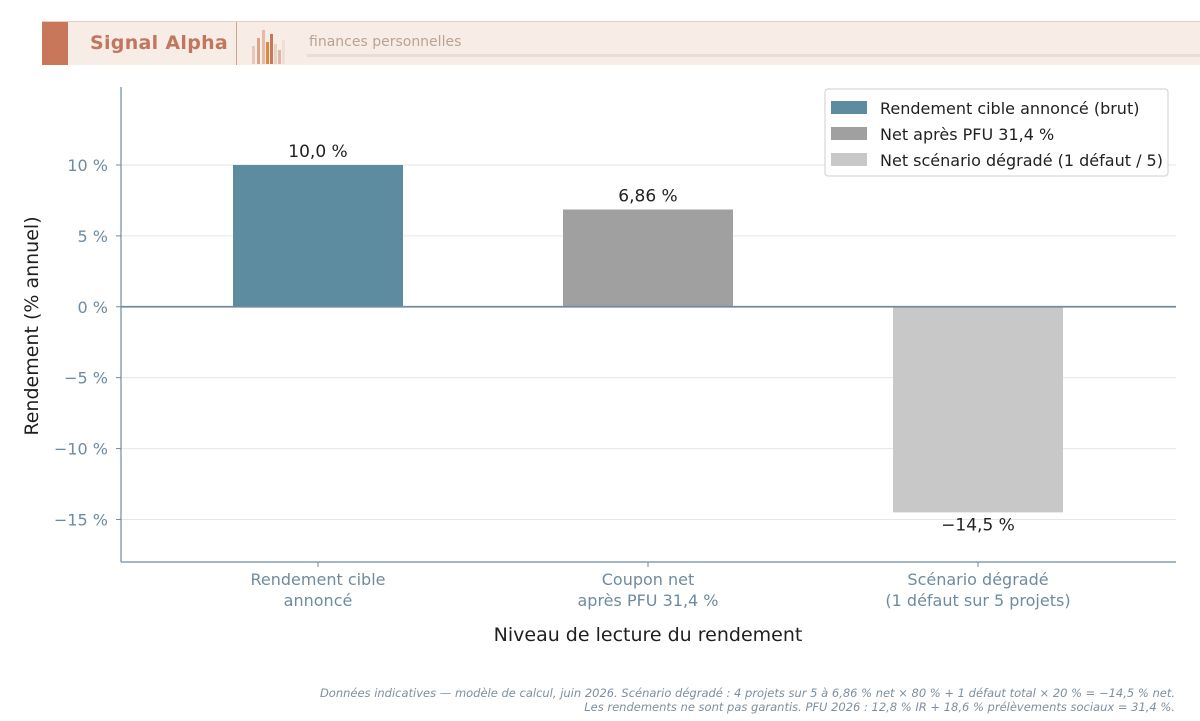 This screenshot has width=1200, height=721. I want to click on header-divider, so click(236, 43).